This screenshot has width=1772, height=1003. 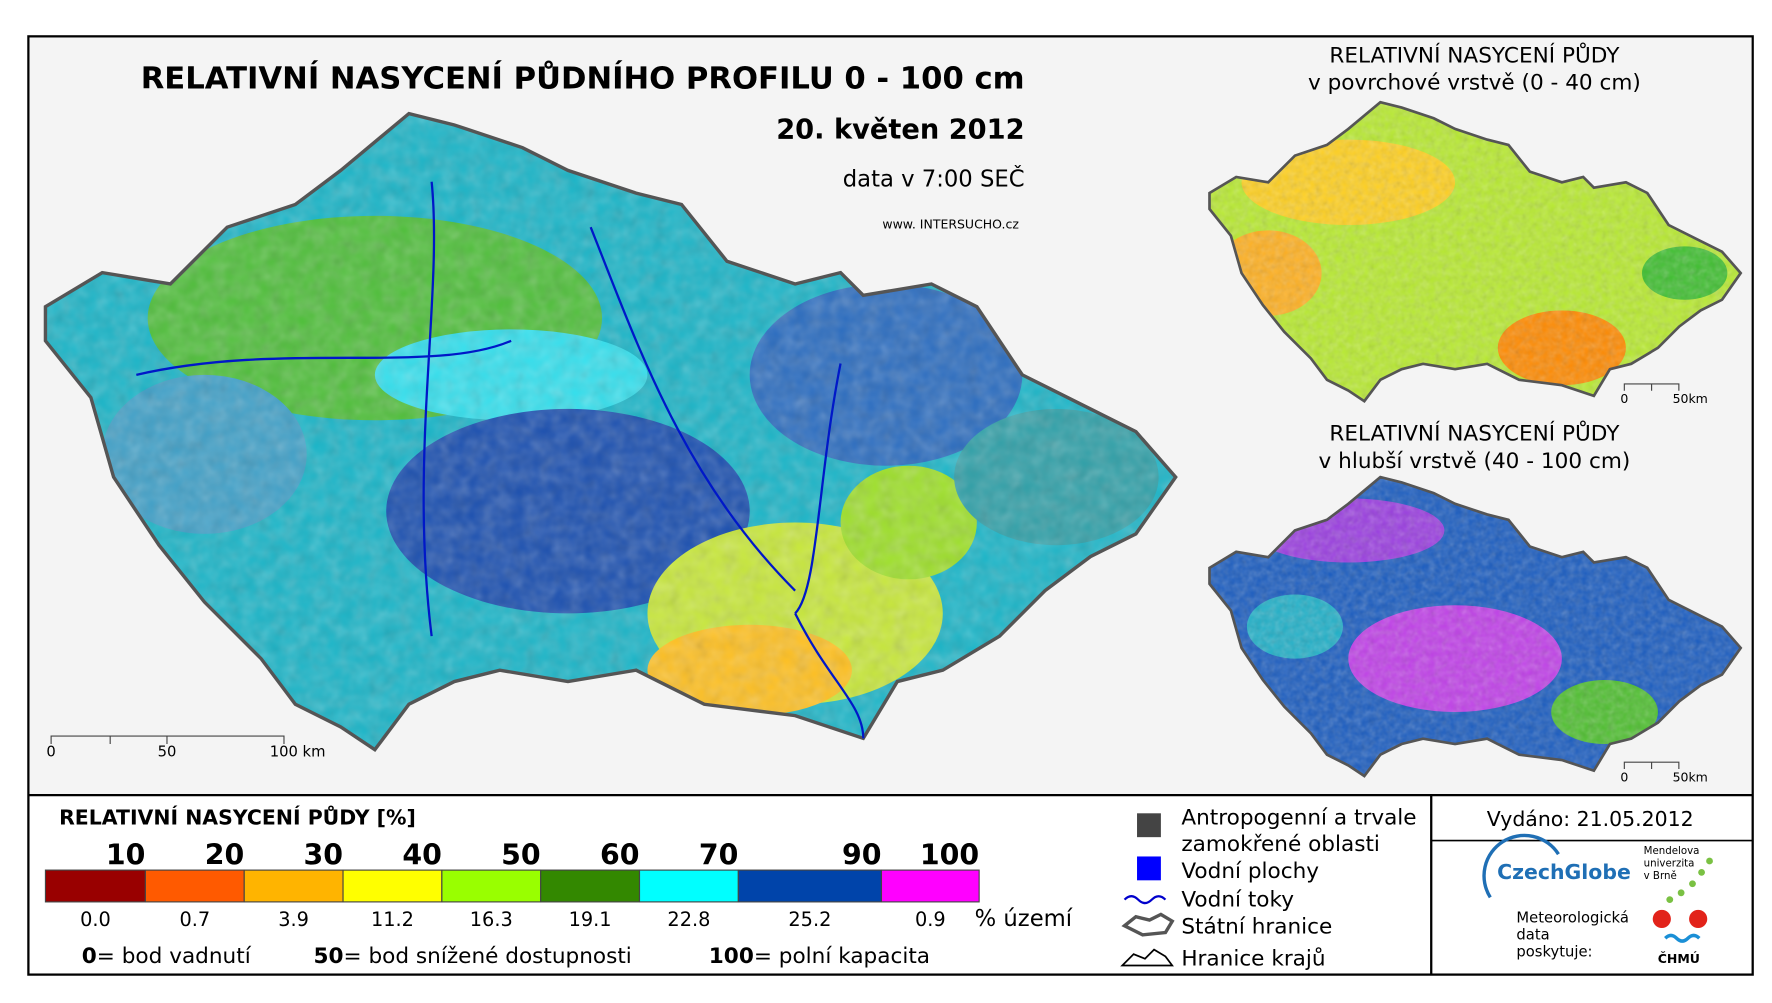 I want to click on provider-text: poskytuje:, so click(x=1554, y=951).